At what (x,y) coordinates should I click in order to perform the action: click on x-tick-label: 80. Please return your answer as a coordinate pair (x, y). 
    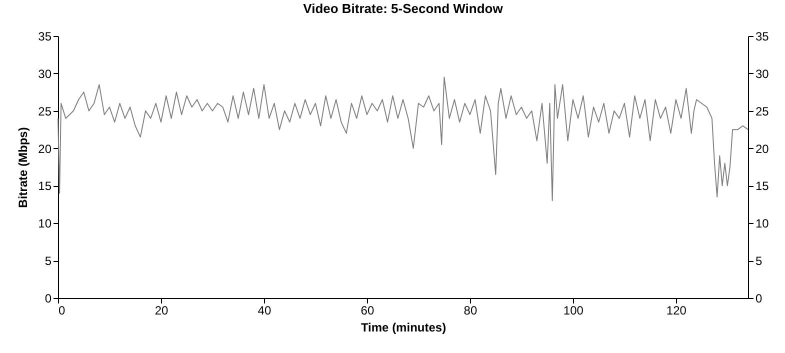
    Looking at the image, I should click on (471, 311).